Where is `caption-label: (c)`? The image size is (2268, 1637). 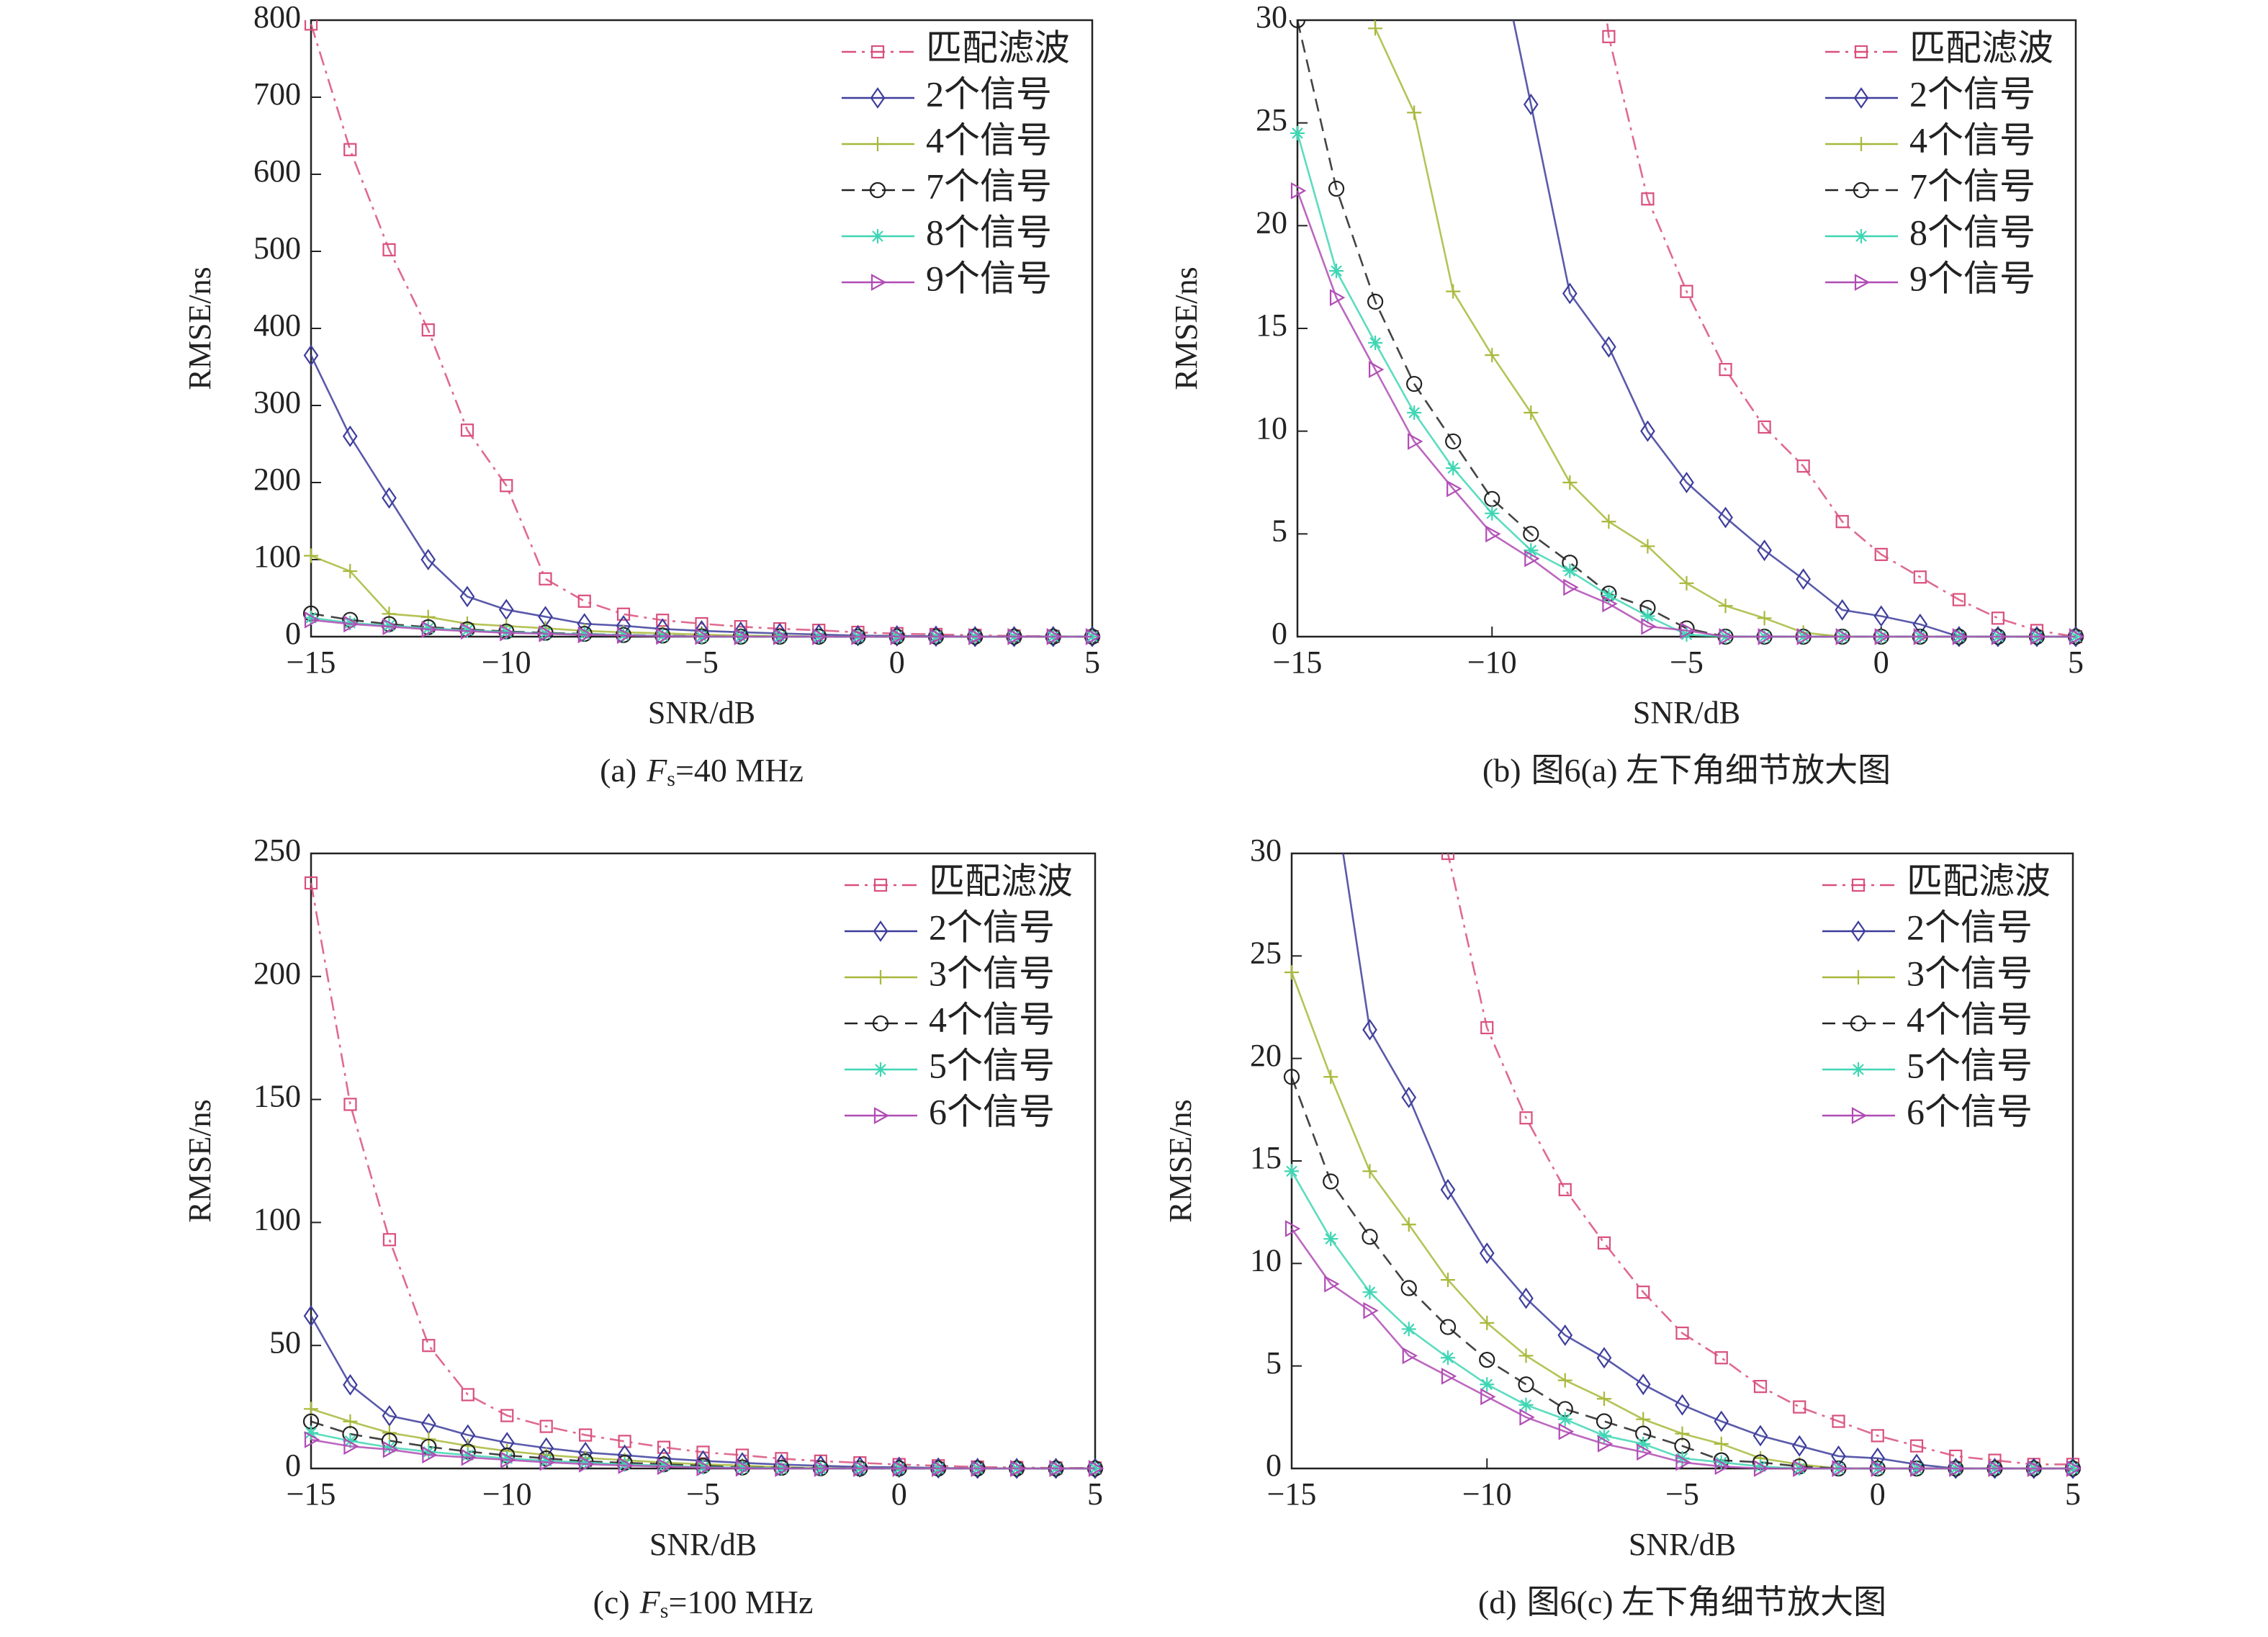
caption-label: (c) is located at coordinates (611, 1602).